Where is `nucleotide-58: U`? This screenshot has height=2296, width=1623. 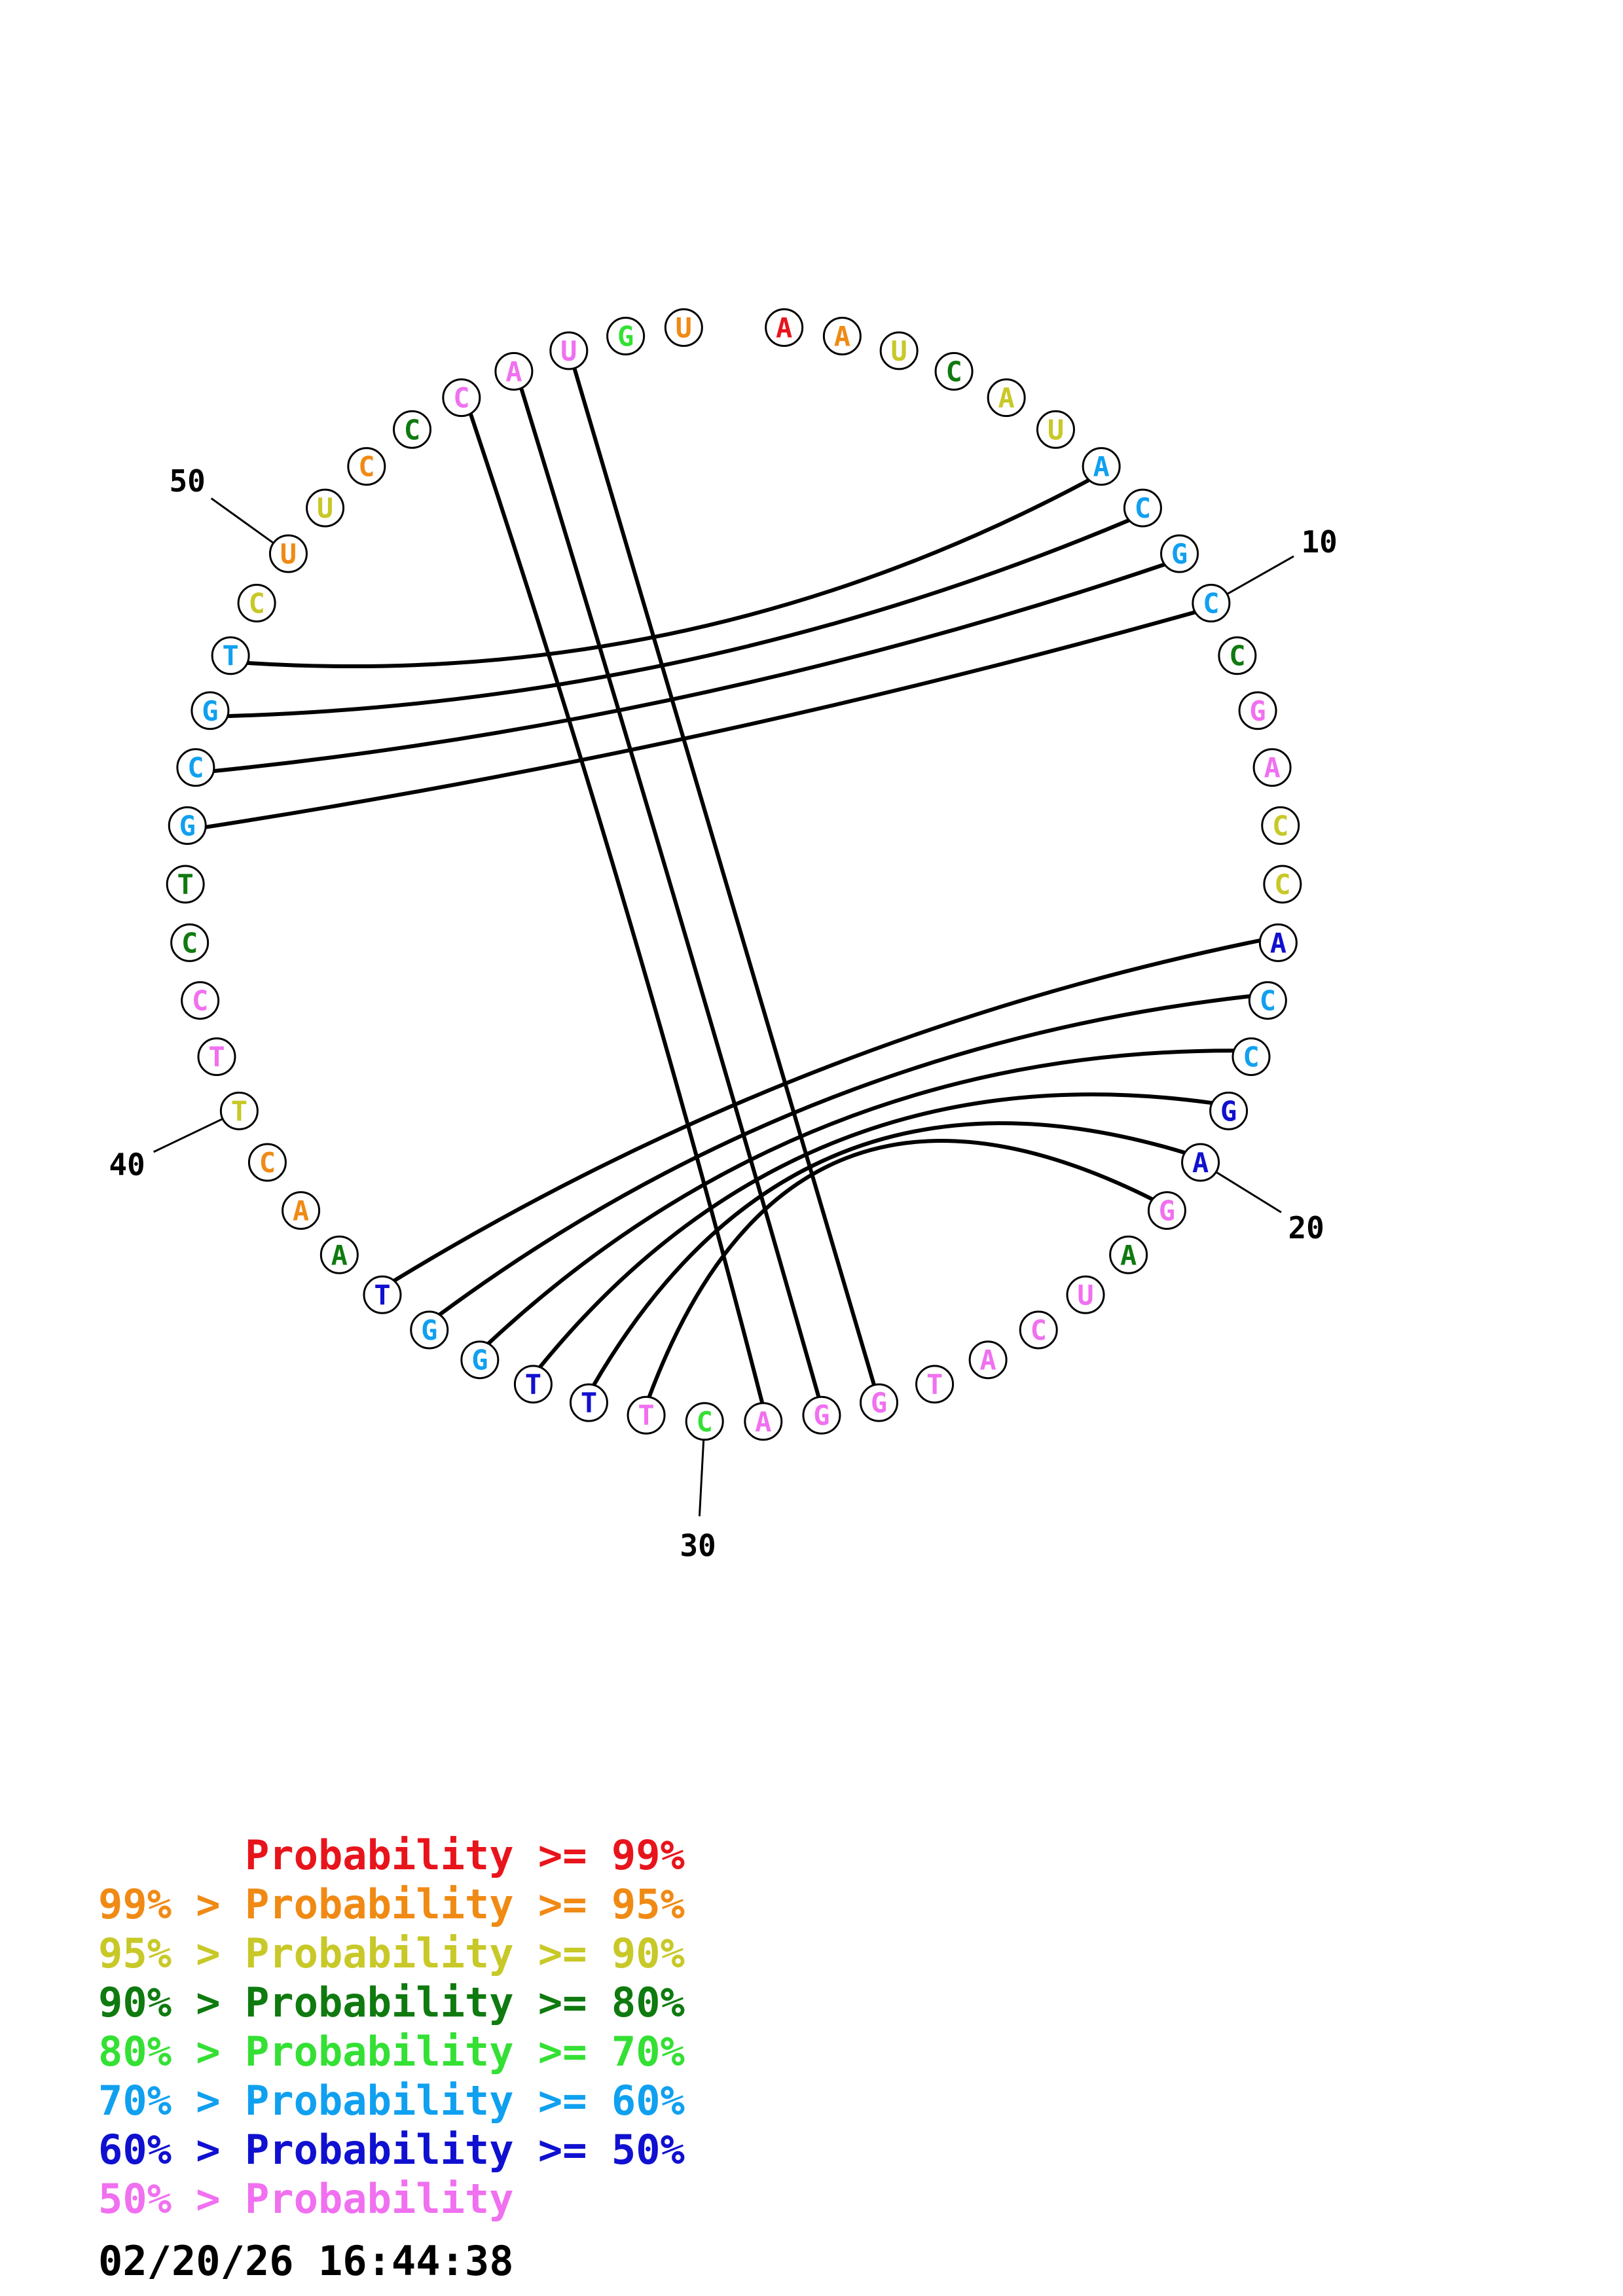
nucleotide-58: U is located at coordinates (683, 328).